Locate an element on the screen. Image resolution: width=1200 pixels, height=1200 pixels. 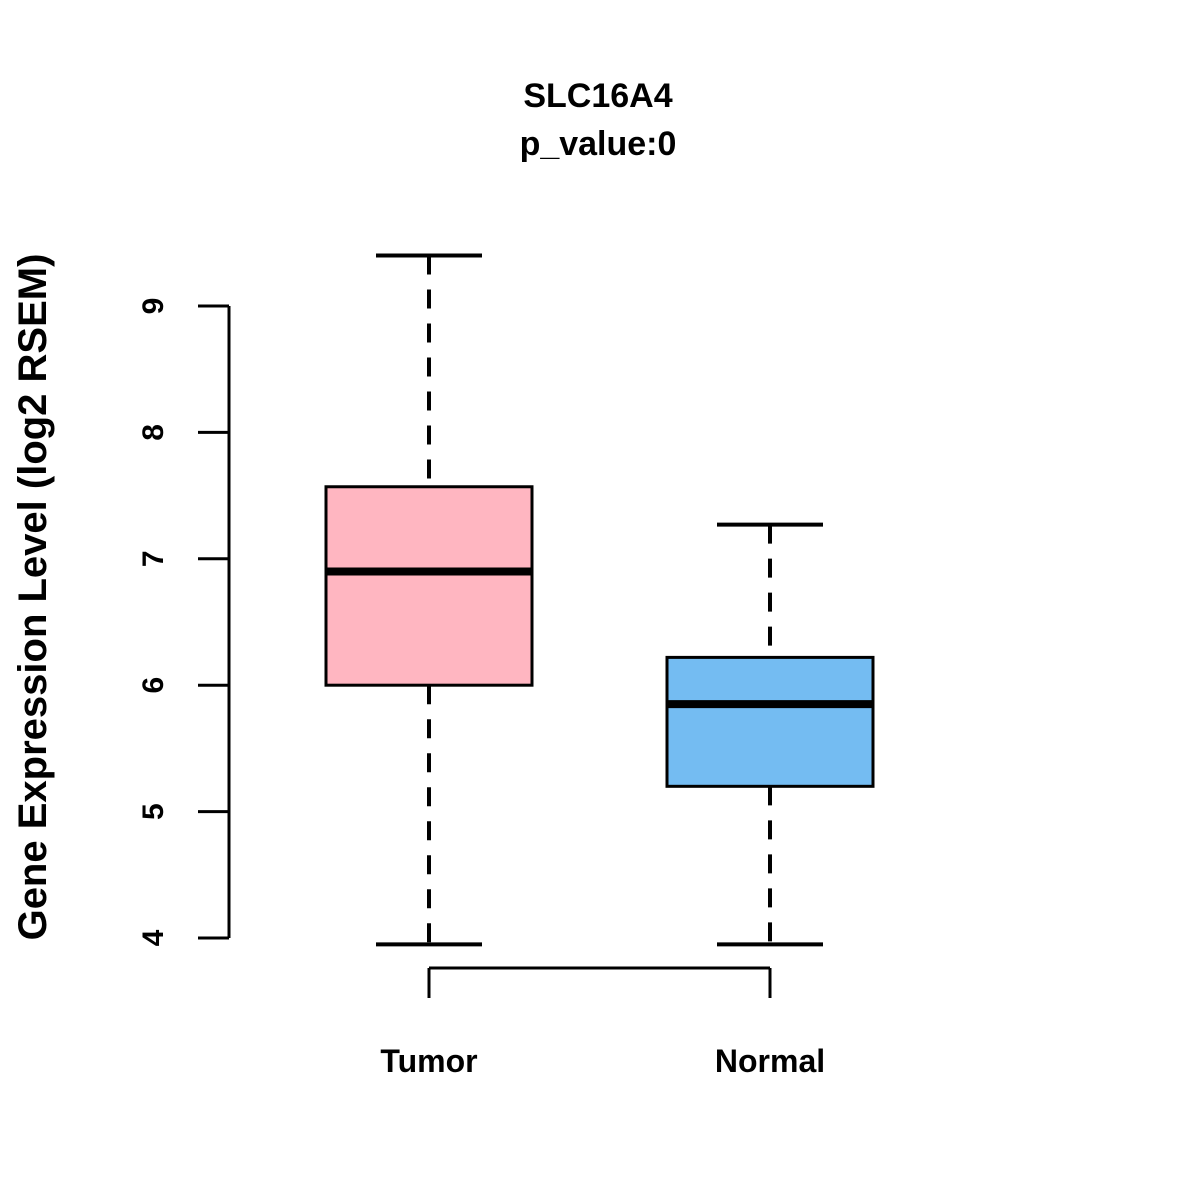
y-axis-tick-label: 4 is located at coordinates (153, 937).